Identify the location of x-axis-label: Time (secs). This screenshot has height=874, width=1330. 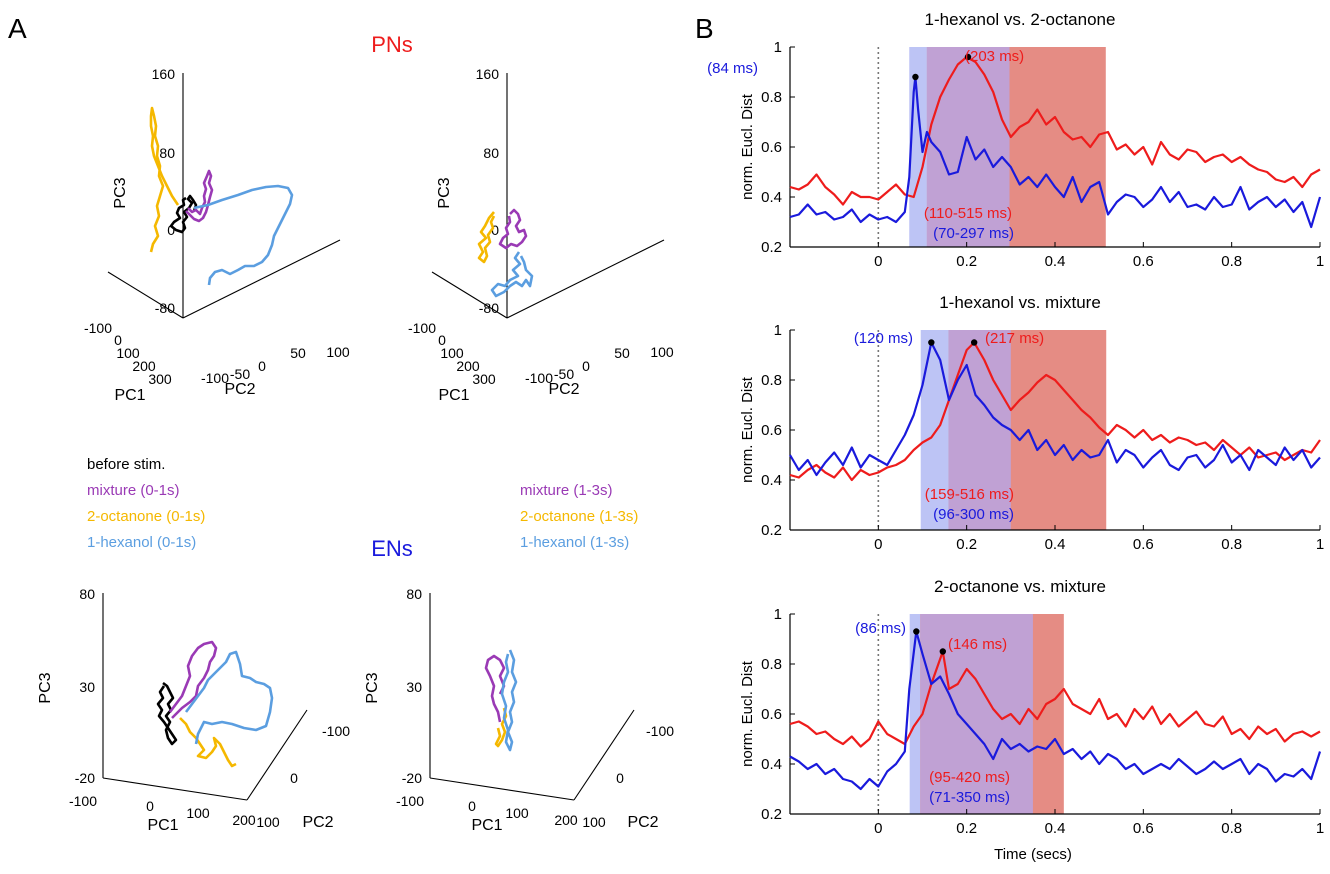
(1033, 854).